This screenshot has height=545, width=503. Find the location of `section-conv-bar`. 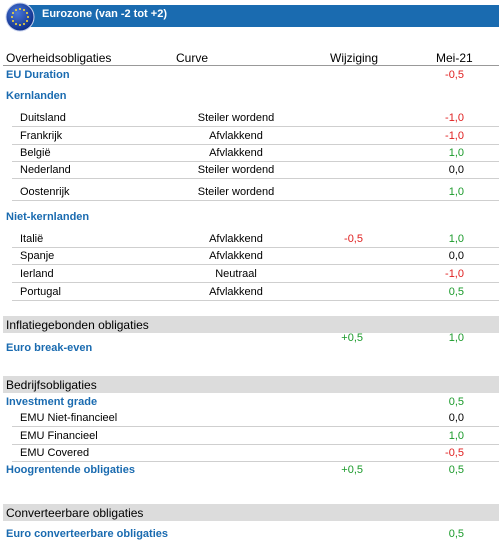

section-conv-bar is located at coordinates (251, 512).